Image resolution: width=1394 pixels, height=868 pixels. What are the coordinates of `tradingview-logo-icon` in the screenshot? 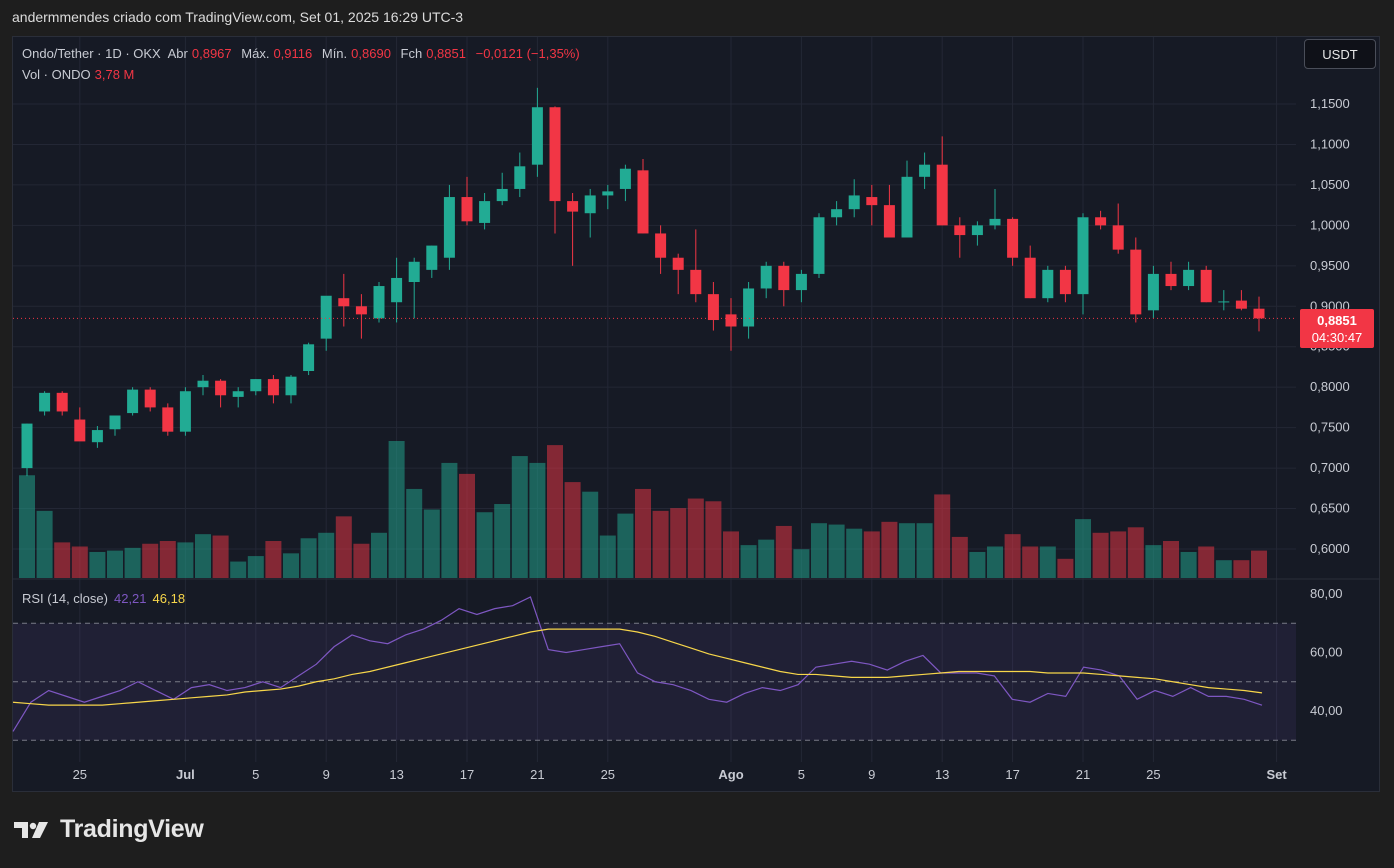 It's located at (31, 829).